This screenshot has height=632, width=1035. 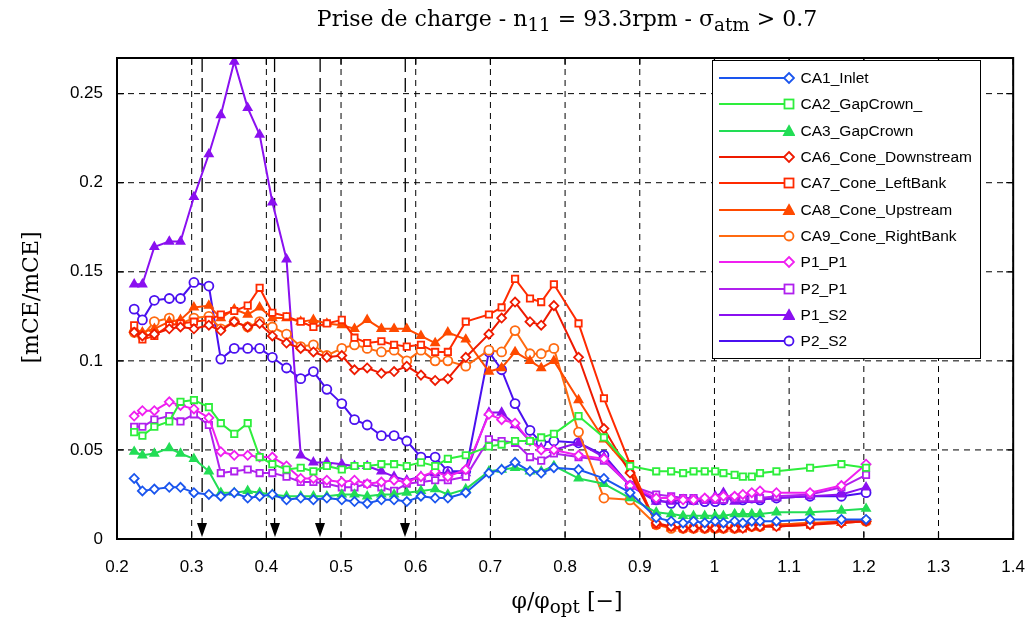 I want to click on x-tick-label: 0.8, so click(x=565, y=566).